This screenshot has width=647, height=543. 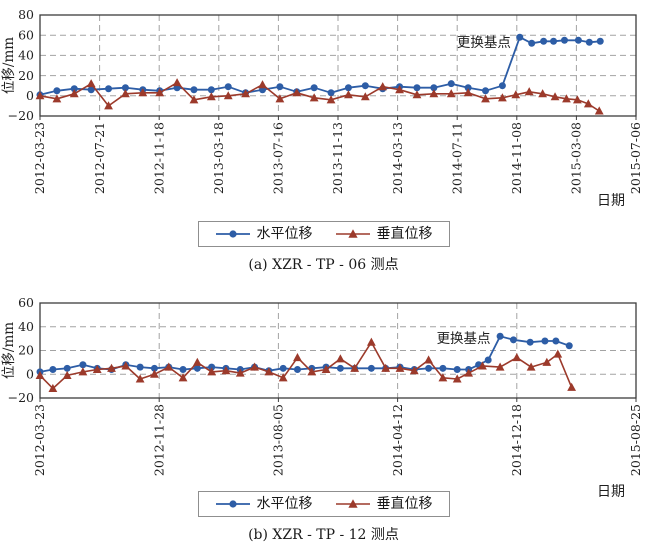 What do you see at coordinates (284, 504) in the screenshot?
I see `legend-label-horizontal: 水平位移` at bounding box center [284, 504].